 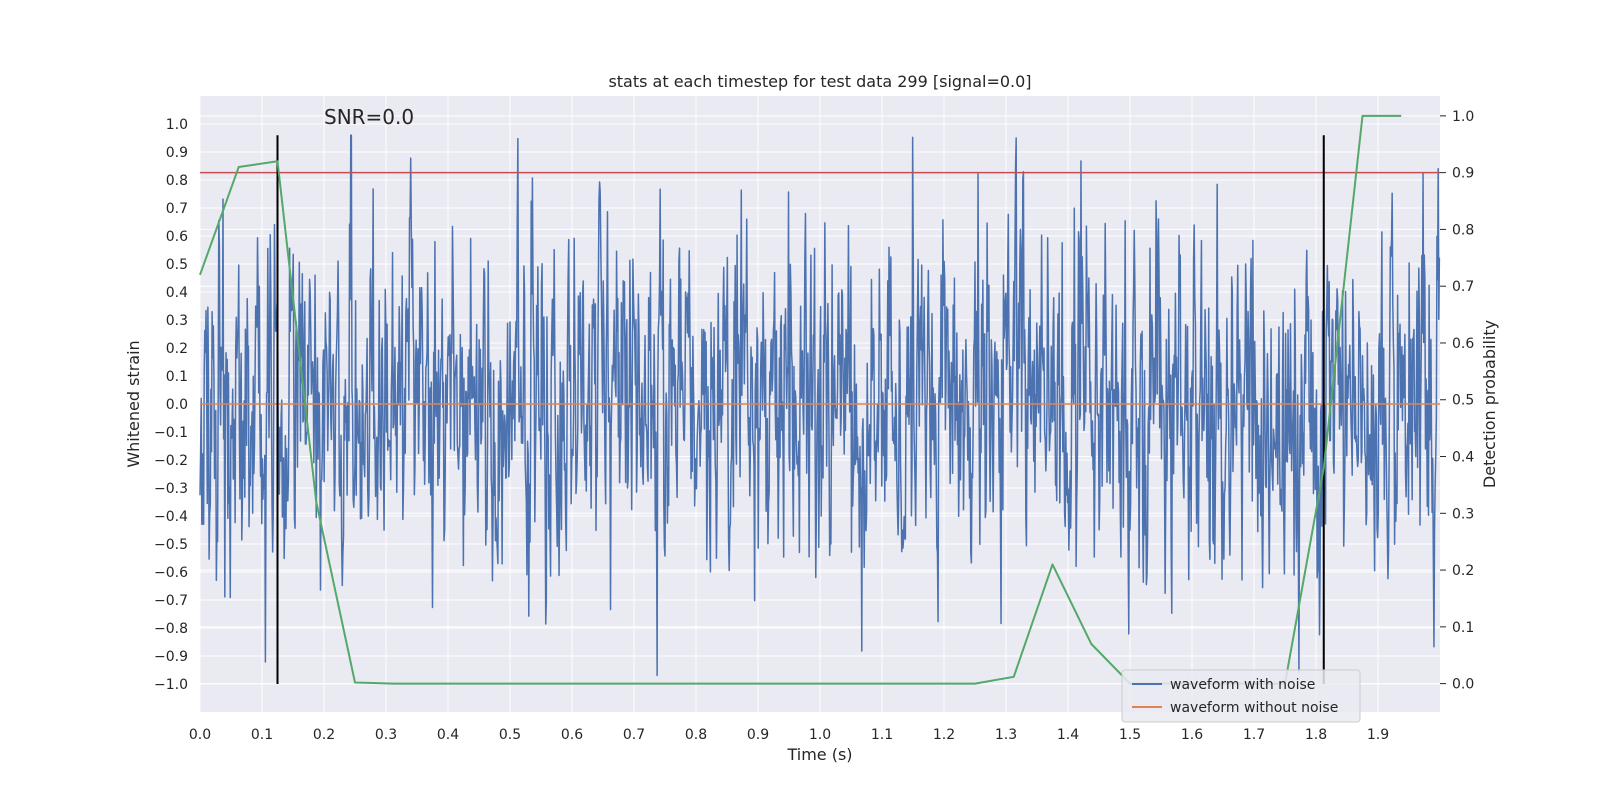 What do you see at coordinates (171, 461) in the screenshot?
I see `y-tick-label: −0.2` at bounding box center [171, 461].